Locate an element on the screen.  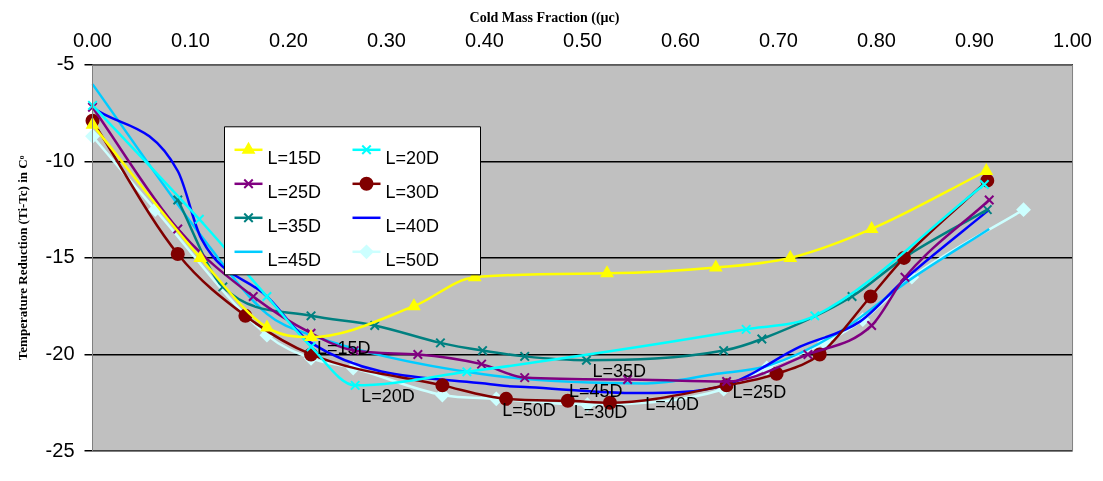
annotation: L=50D is located at coordinates (529, 409).